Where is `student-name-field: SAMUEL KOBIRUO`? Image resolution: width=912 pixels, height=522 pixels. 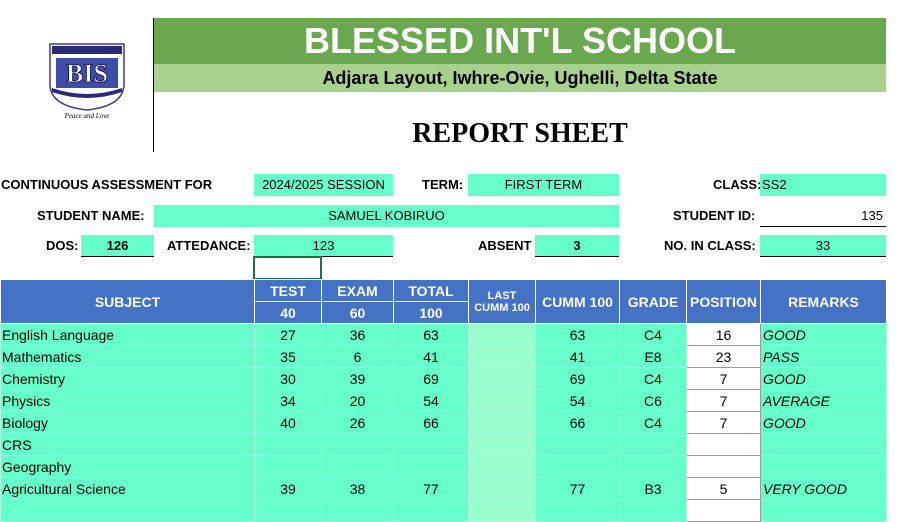
student-name-field: SAMUEL KOBIRUO is located at coordinates (386, 216).